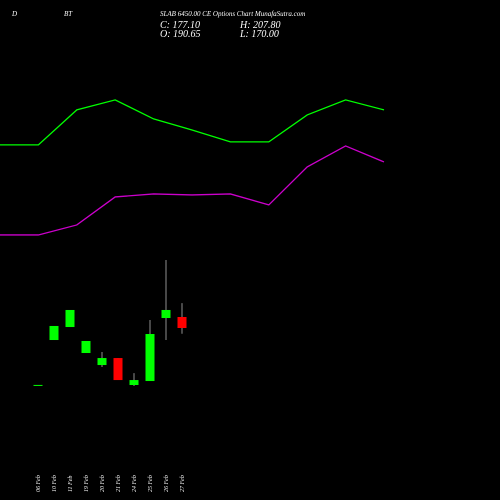  Describe the element at coordinates (167, 483) in the screenshot. I see `x-tick-label: 26 Feb` at that location.